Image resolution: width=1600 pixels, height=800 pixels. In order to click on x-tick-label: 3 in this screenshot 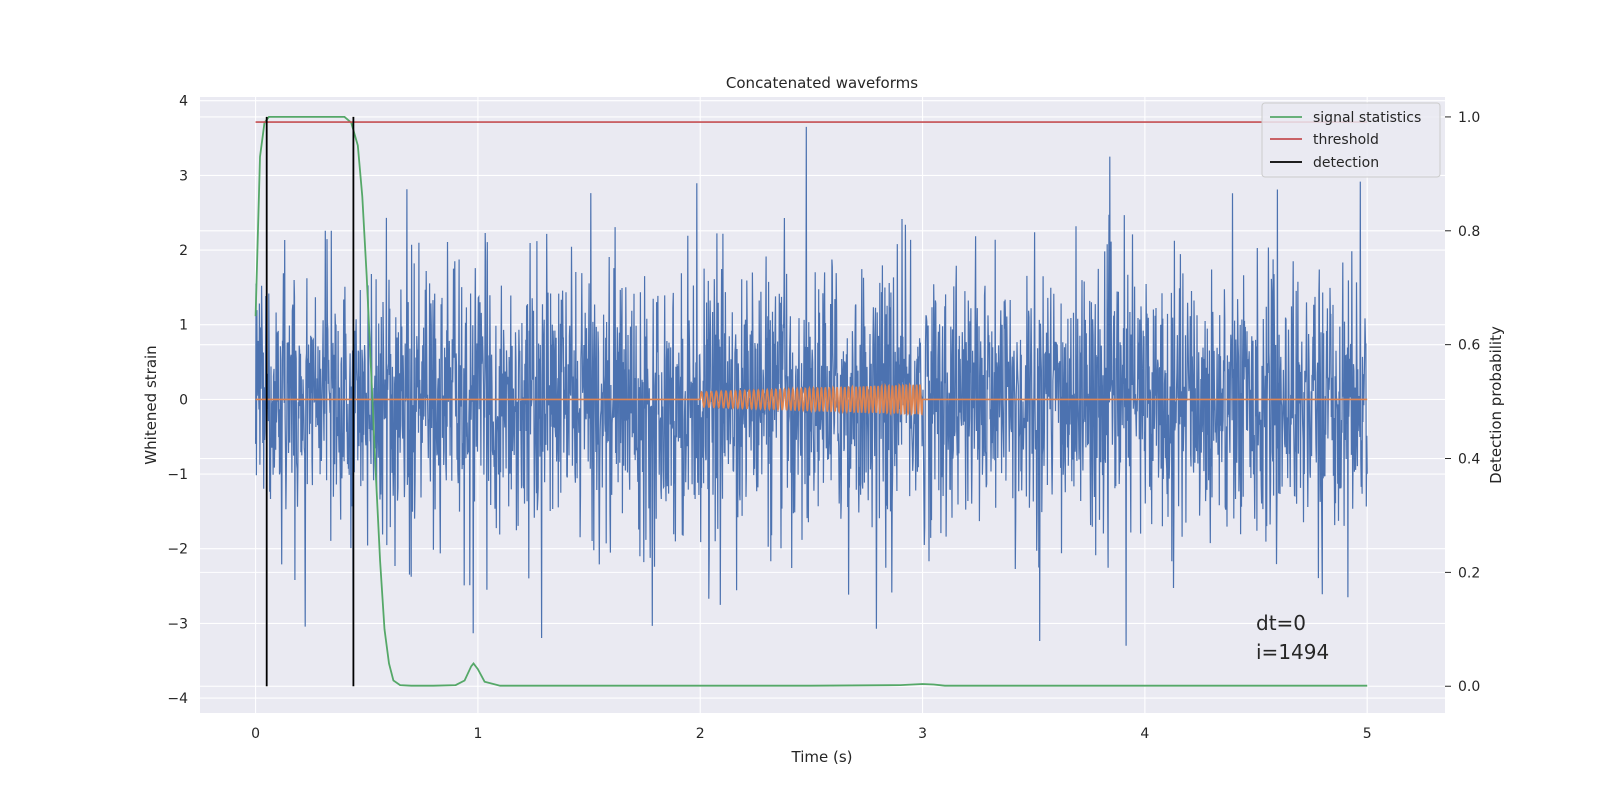, I will do `click(922, 734)`.